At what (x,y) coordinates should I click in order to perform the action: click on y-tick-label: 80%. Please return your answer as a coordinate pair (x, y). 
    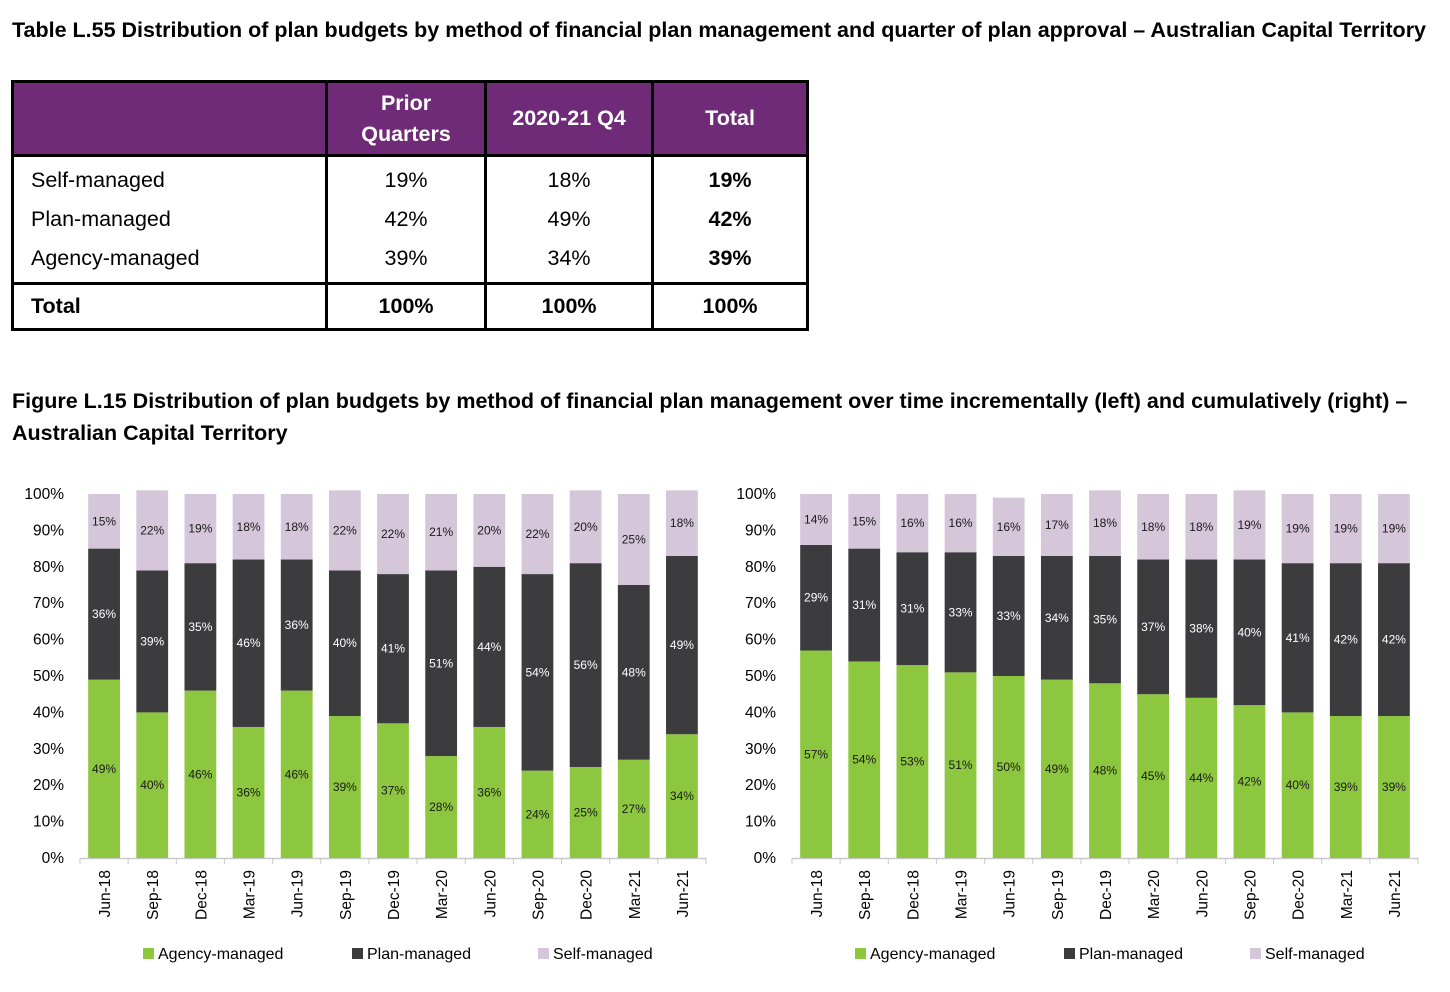
    Looking at the image, I should click on (48, 567).